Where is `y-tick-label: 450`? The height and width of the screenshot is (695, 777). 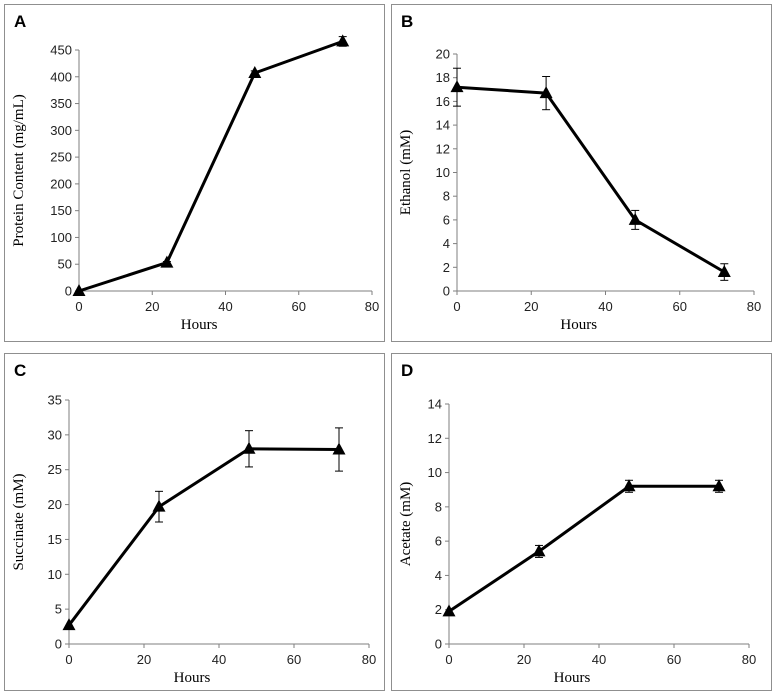 y-tick-label: 450 is located at coordinates (61, 50).